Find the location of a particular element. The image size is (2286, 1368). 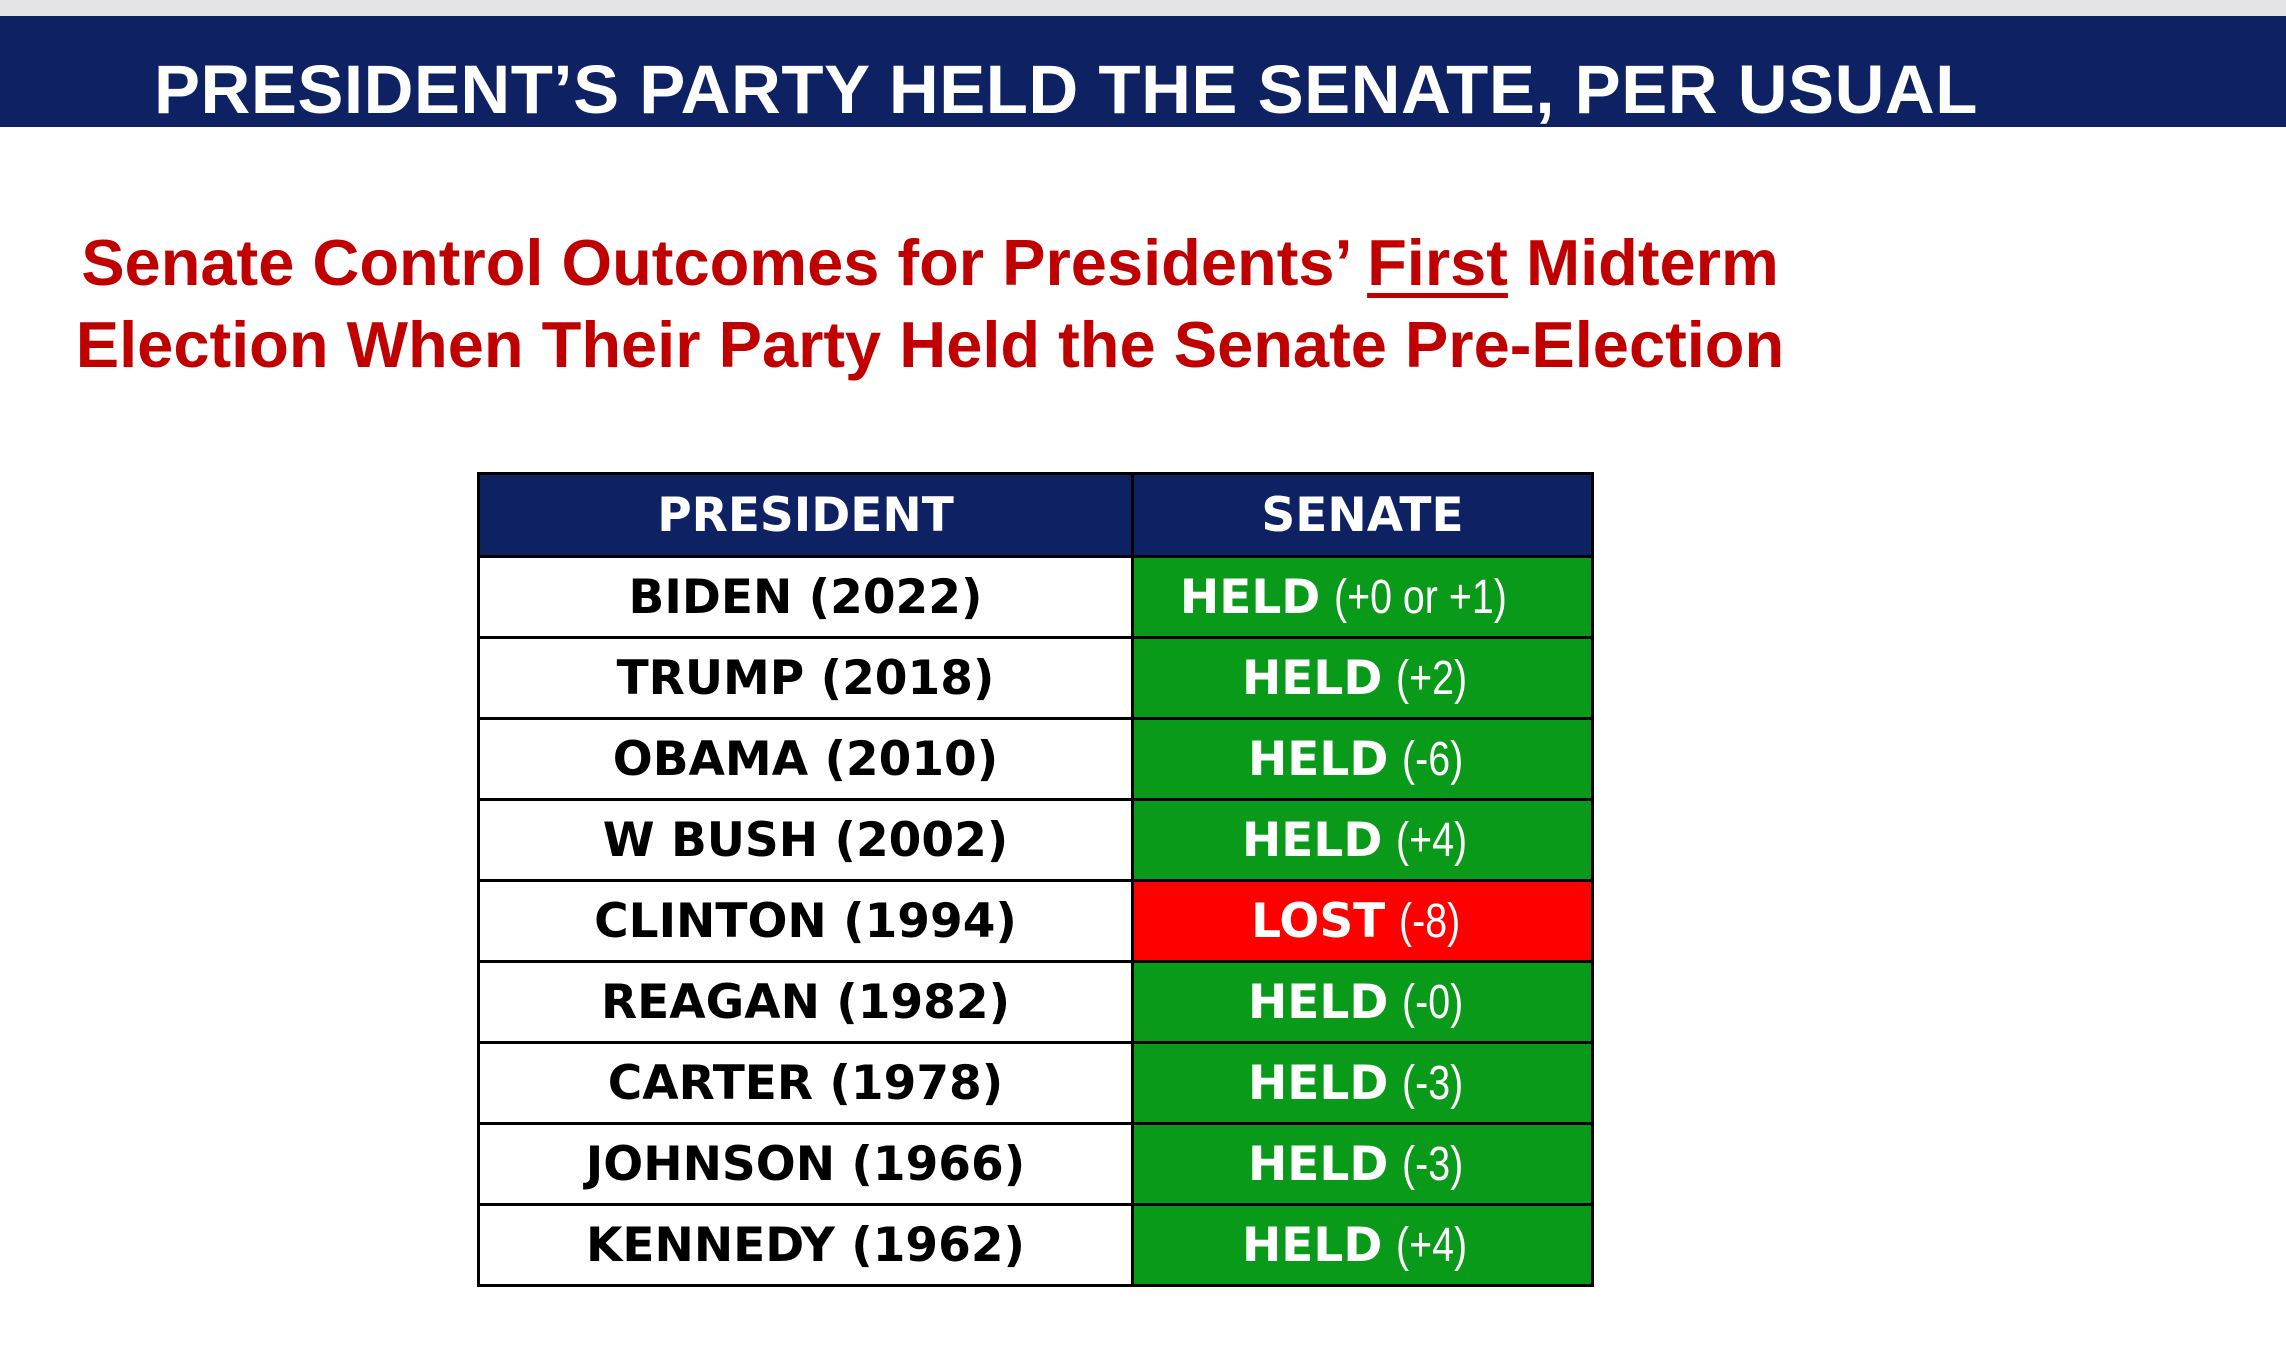

president-cell: W BUSH (2002) is located at coordinates (805, 840).